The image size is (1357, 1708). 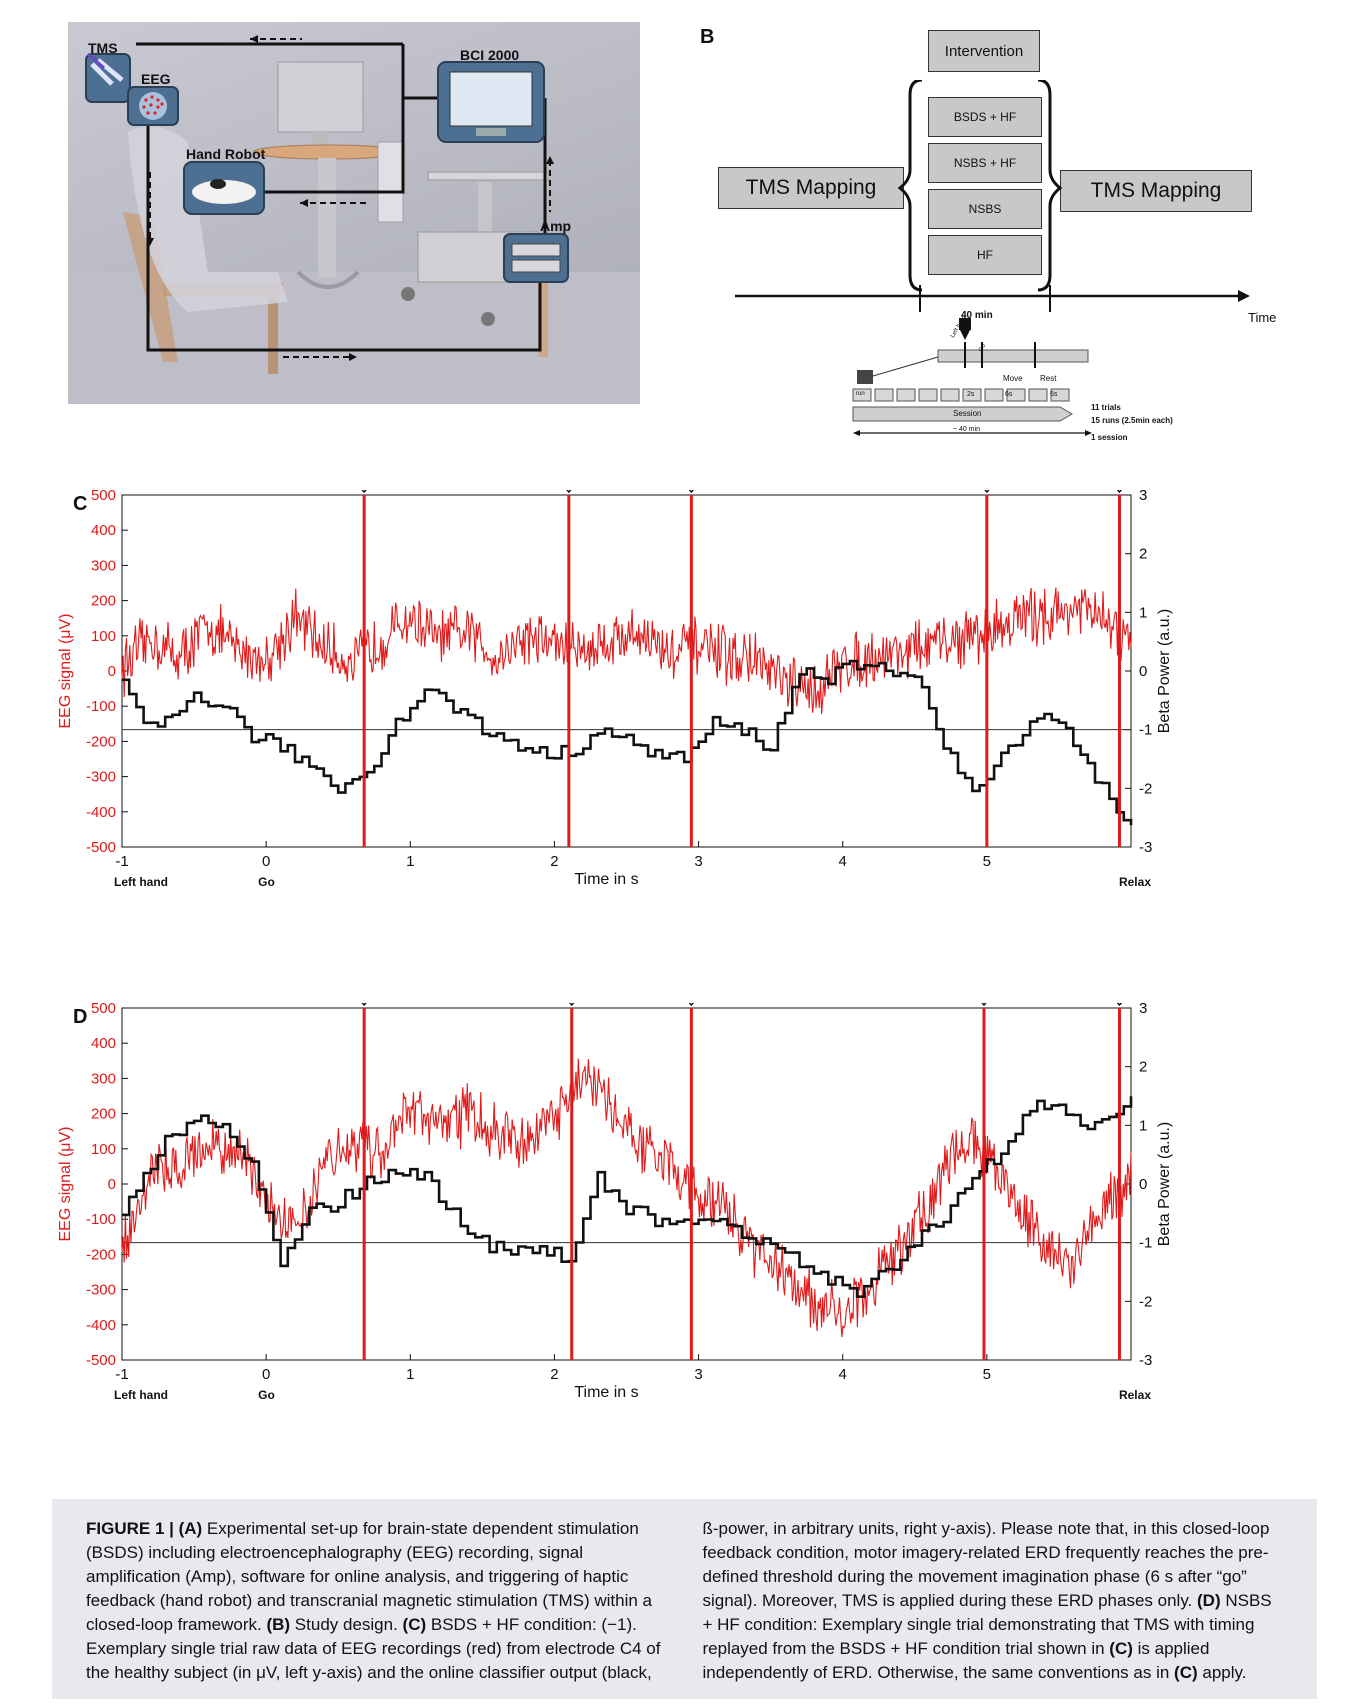 I want to click on right-tick-label: -3, so click(x=1145, y=1360).